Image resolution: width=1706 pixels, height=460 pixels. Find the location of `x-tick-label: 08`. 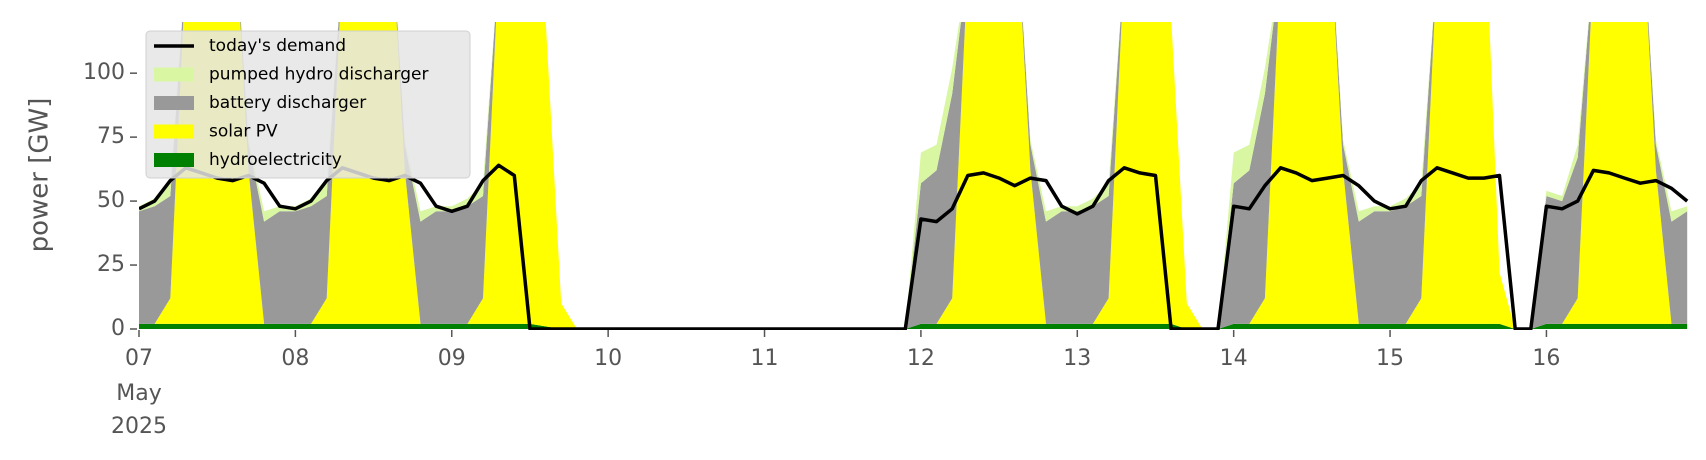

x-tick-label: 08 is located at coordinates (295, 358).